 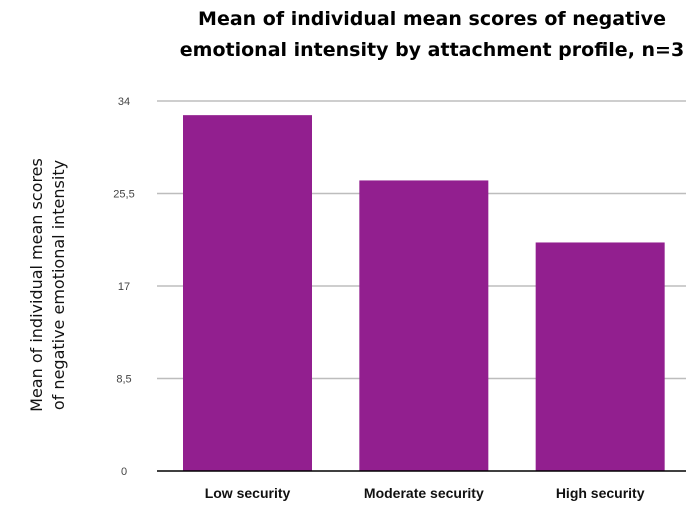 I want to click on y-tick-label: 0, so click(x=124, y=472).